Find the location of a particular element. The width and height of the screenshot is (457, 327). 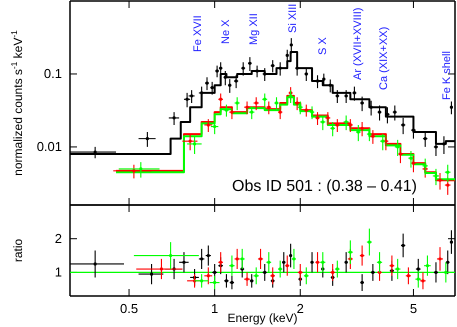

annotation: Fe K shell is located at coordinates (447, 75).